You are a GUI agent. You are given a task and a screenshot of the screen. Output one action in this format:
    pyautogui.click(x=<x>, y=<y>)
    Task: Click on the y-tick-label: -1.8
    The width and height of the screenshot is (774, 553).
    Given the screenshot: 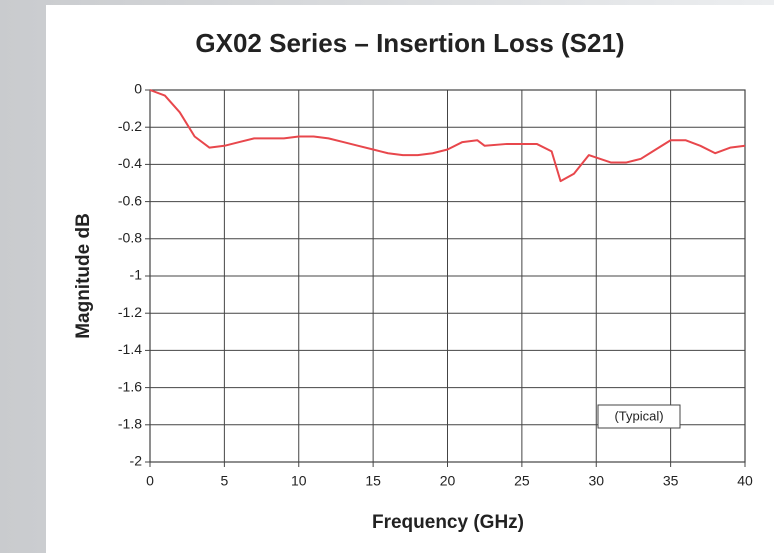 What is the action you would take?
    pyautogui.click(x=130, y=424)
    